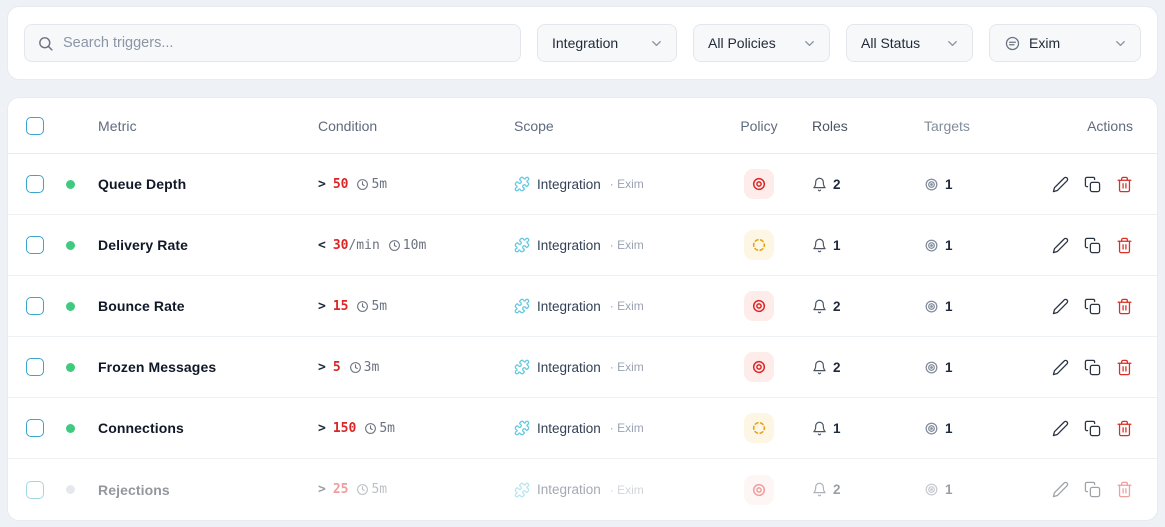 The width and height of the screenshot is (1165, 527). I want to click on condition-value: 15, so click(340, 306).